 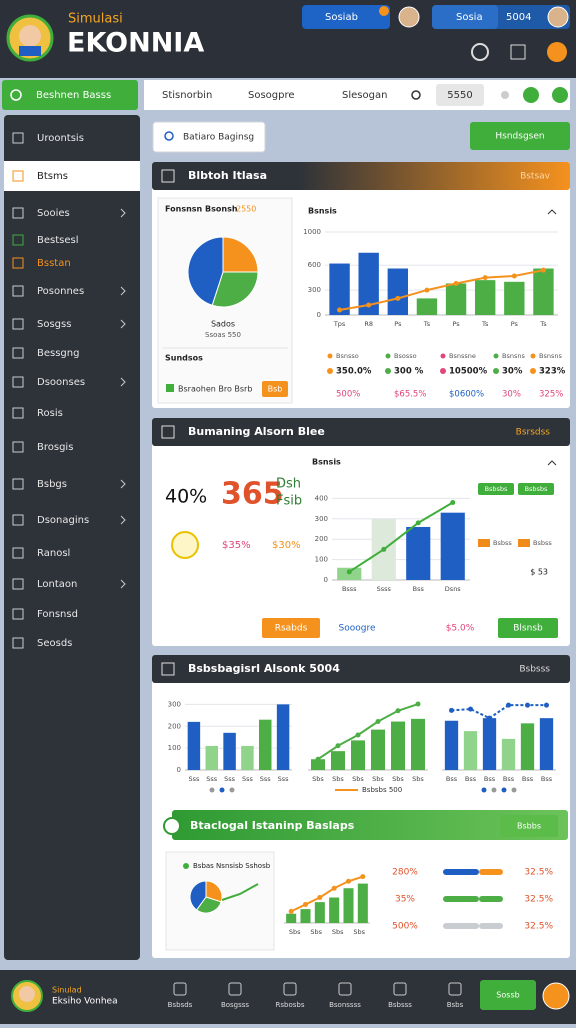 I want to click on x-tick-label: Sss, so click(x=194, y=779).